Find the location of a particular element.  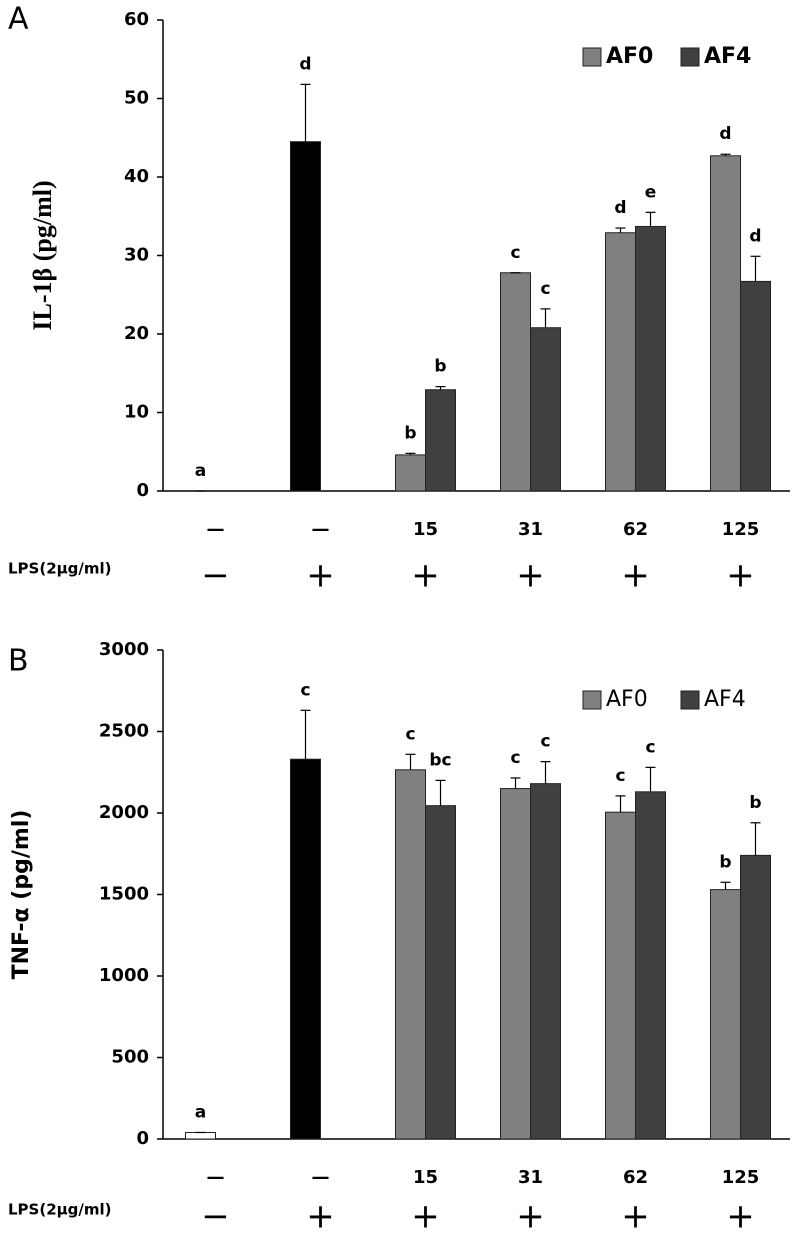

y-tick-label: 50 is located at coordinates (136, 98).